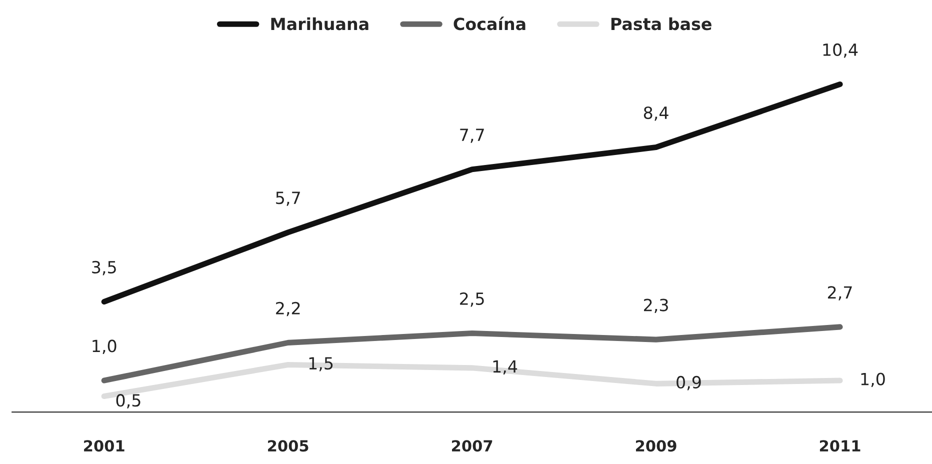 This screenshot has height=464, width=932. I want to click on data-label: 0,5, so click(128, 401).